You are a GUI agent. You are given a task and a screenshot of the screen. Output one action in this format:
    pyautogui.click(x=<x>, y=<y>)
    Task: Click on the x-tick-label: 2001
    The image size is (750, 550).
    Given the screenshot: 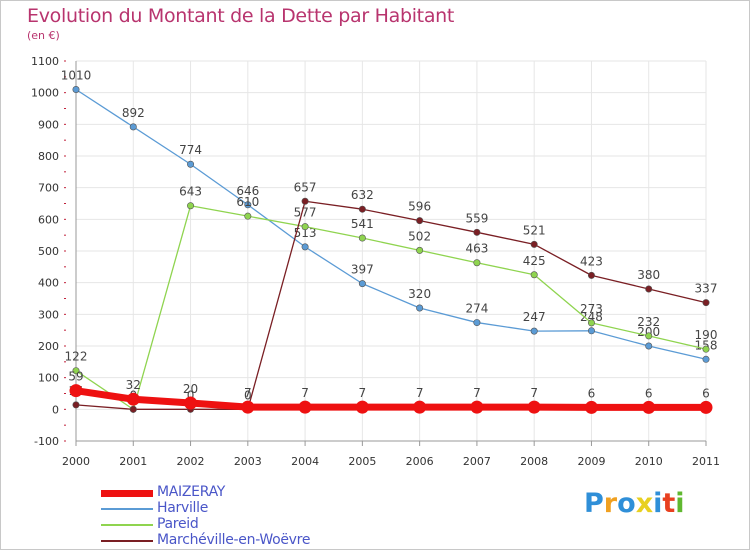 What is the action you would take?
    pyautogui.click(x=133, y=461)
    